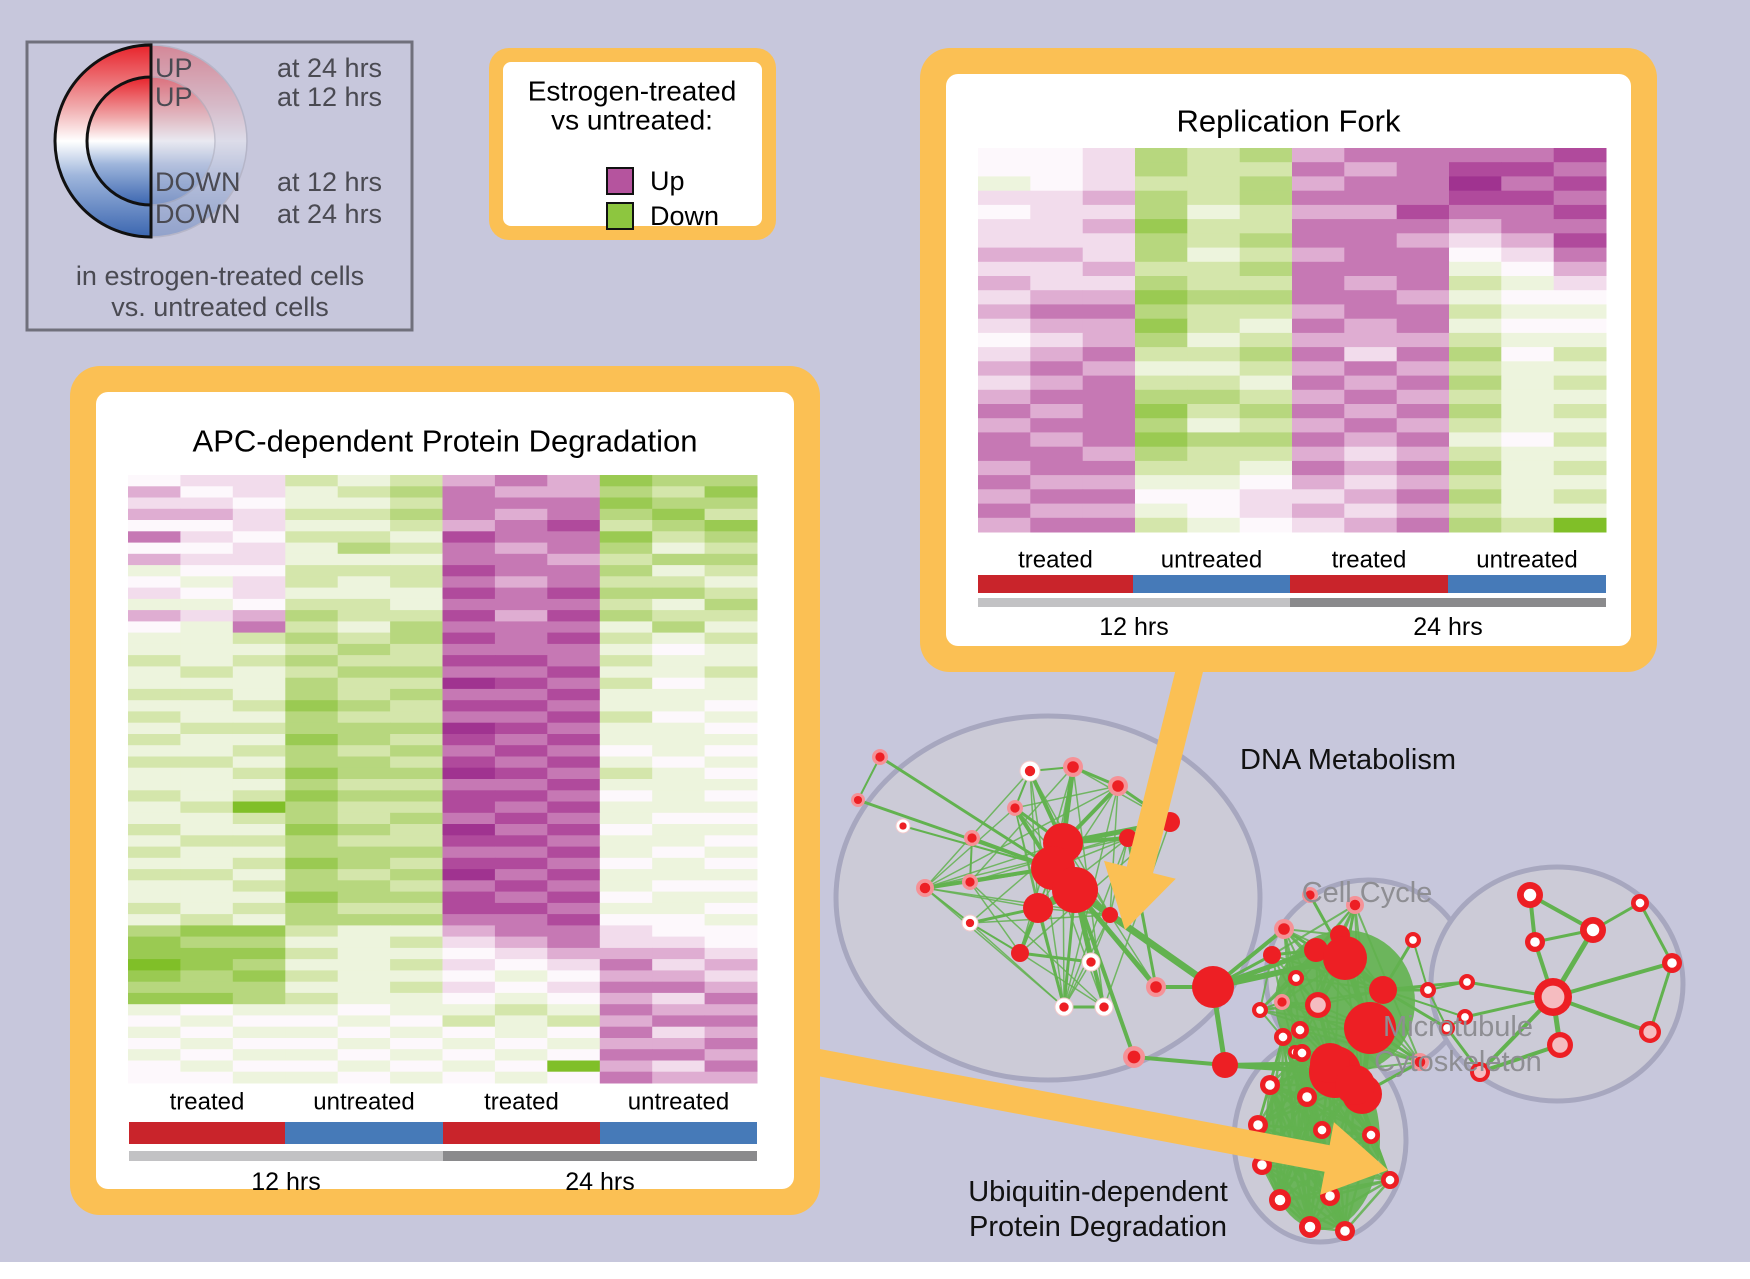 The image size is (1750, 1279). I want to click on apc-12hr-label: 12 hrs, so click(285, 1182).